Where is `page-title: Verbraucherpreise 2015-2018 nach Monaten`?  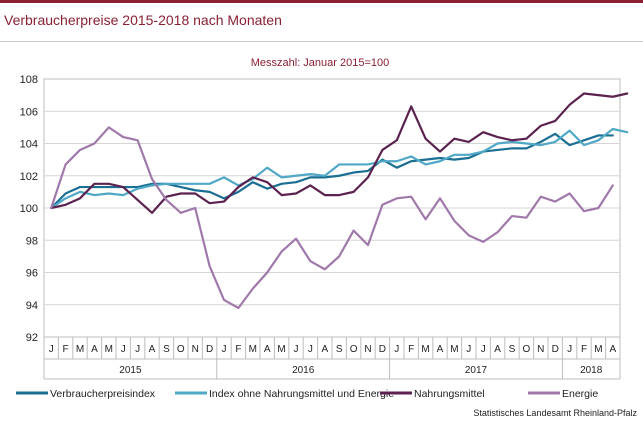 page-title: Verbraucherpreise 2015-2018 nach Monaten is located at coordinates (143, 20).